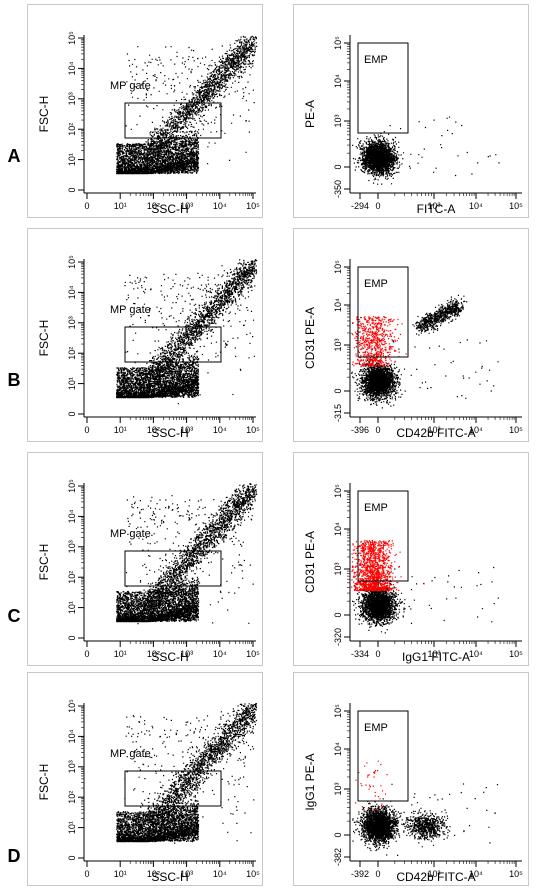  I want to click on x-tick-label: -294, so click(360, 206).